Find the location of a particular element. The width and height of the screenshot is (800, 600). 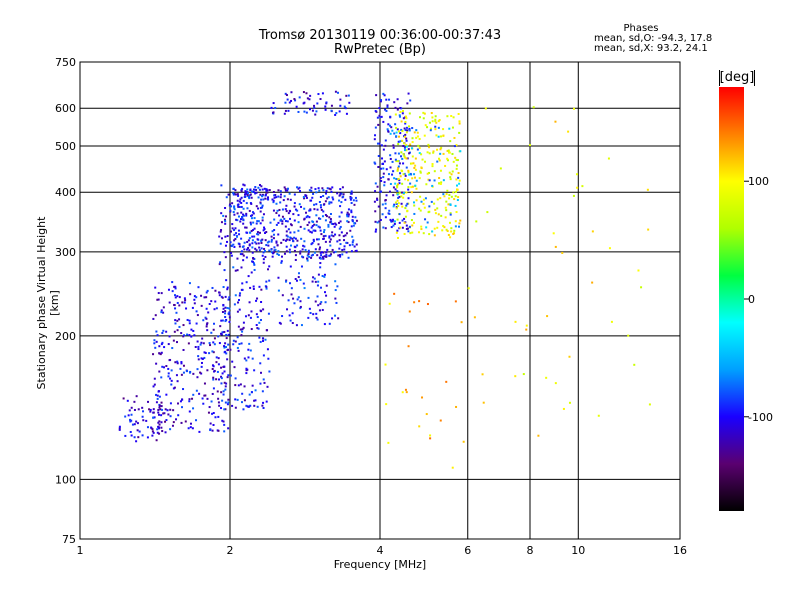

y-axis-label: Stationary phase Virtual Height [km] is located at coordinates (48, 303).